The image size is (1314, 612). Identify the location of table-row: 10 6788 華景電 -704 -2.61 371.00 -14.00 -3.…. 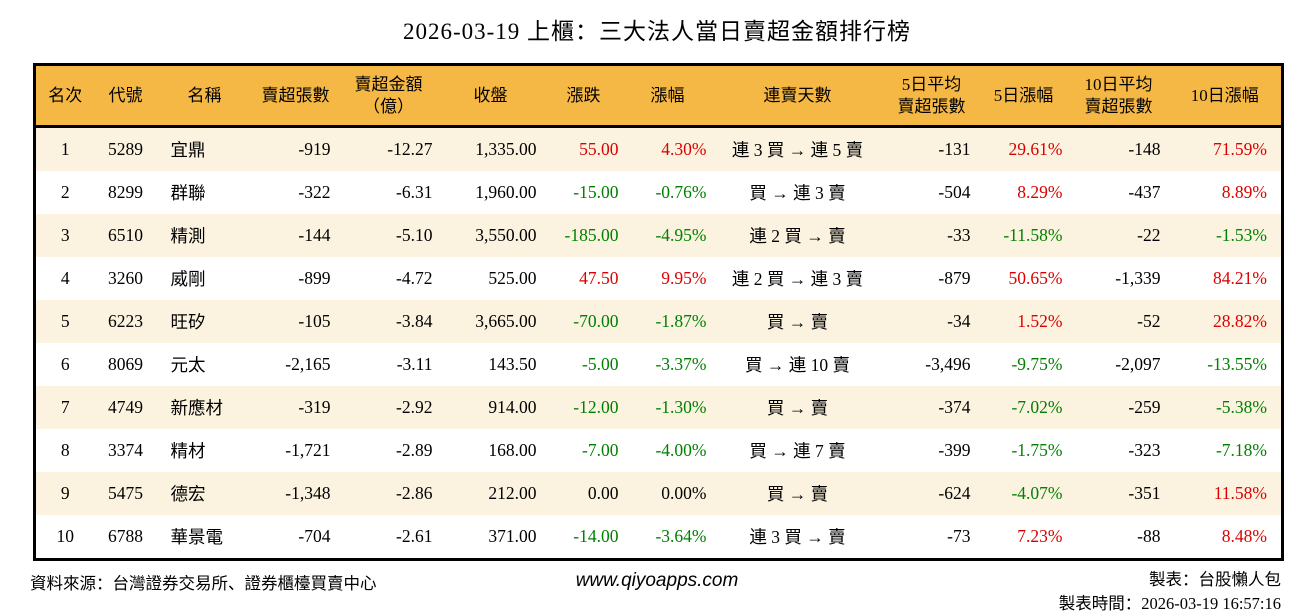
(658, 537).